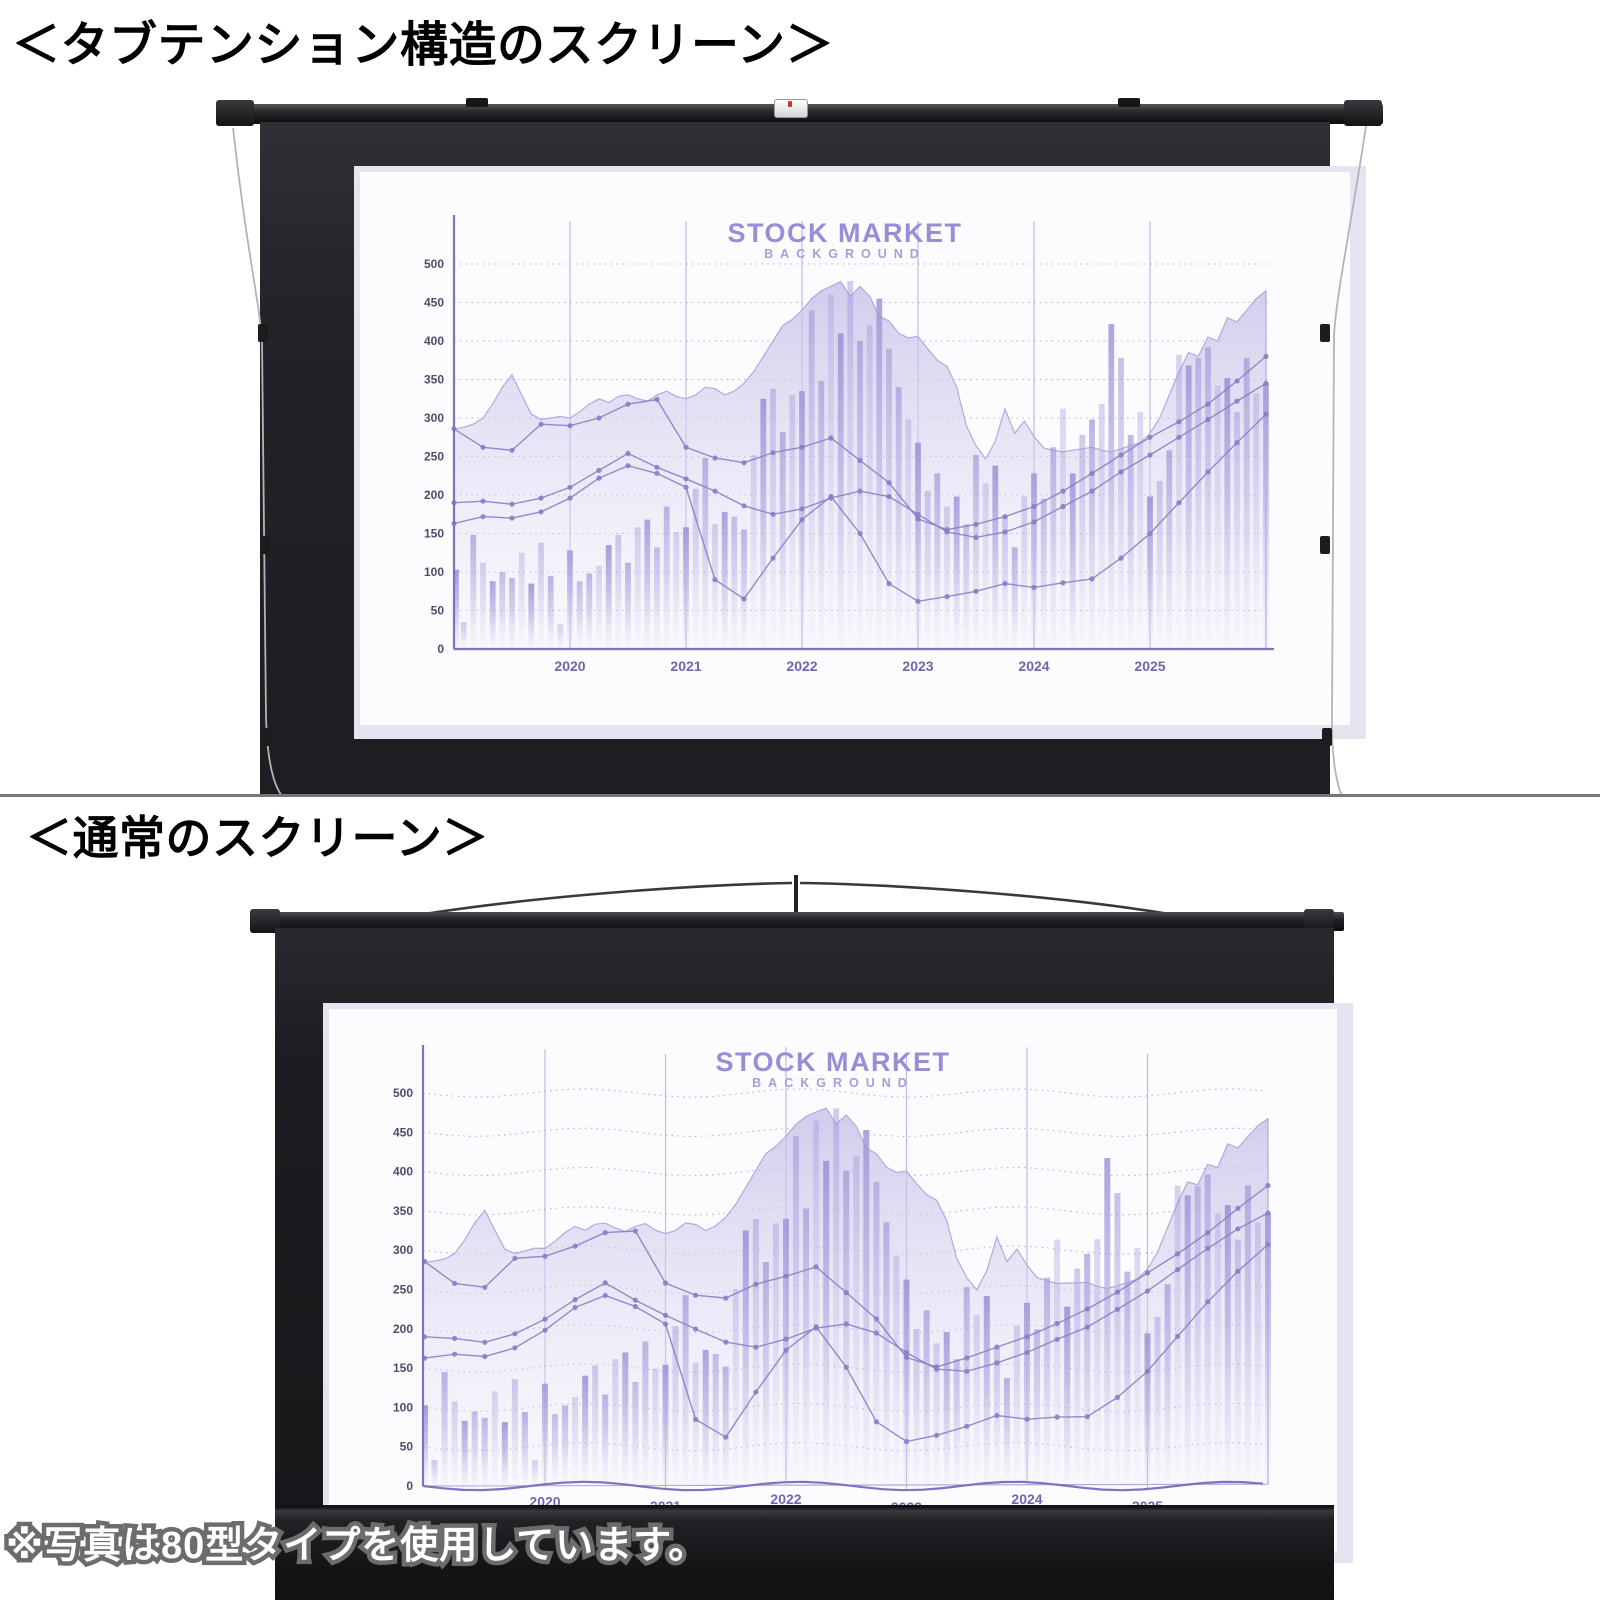 This screenshot has width=1600, height=1600. Describe the element at coordinates (423, 45) in the screenshot. I see `section-title-tab-tension: ＜タブテンション構造のスクリーン＞` at that location.